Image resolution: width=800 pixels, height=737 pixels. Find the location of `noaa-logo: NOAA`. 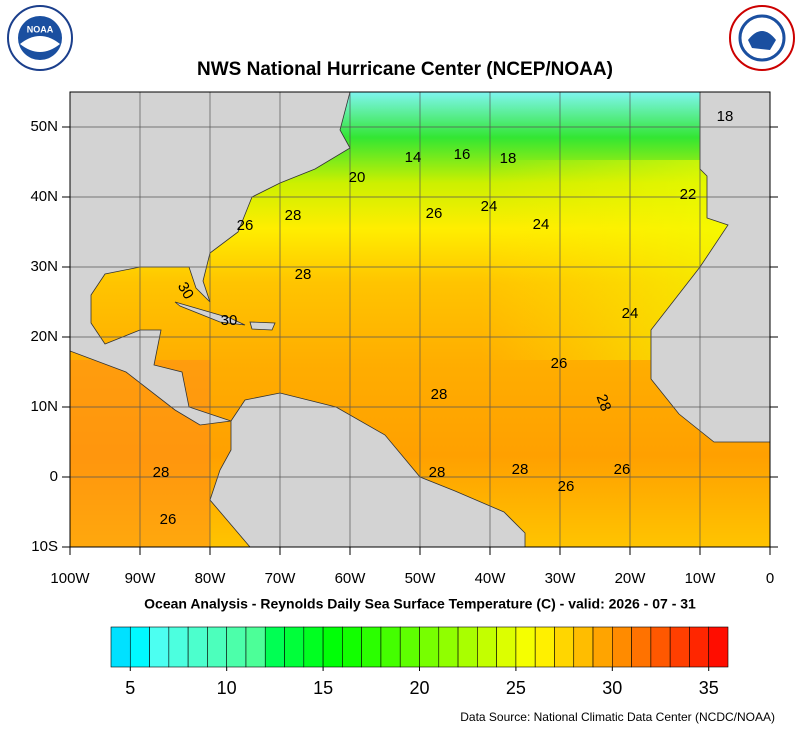

noaa-logo: NOAA is located at coordinates (40, 38).